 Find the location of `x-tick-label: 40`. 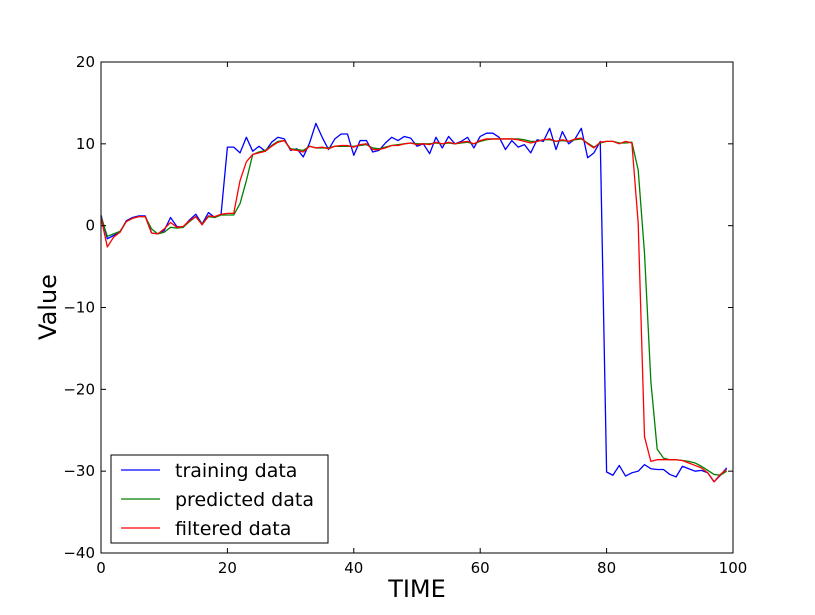

x-tick-label: 40 is located at coordinates (353, 568).